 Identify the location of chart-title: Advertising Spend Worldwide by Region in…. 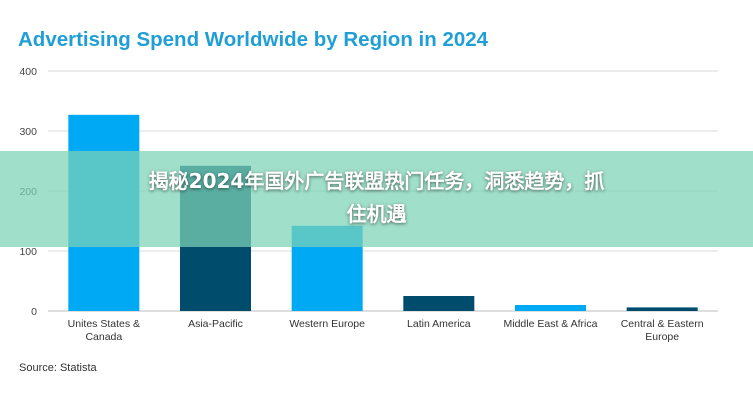
(253, 39).